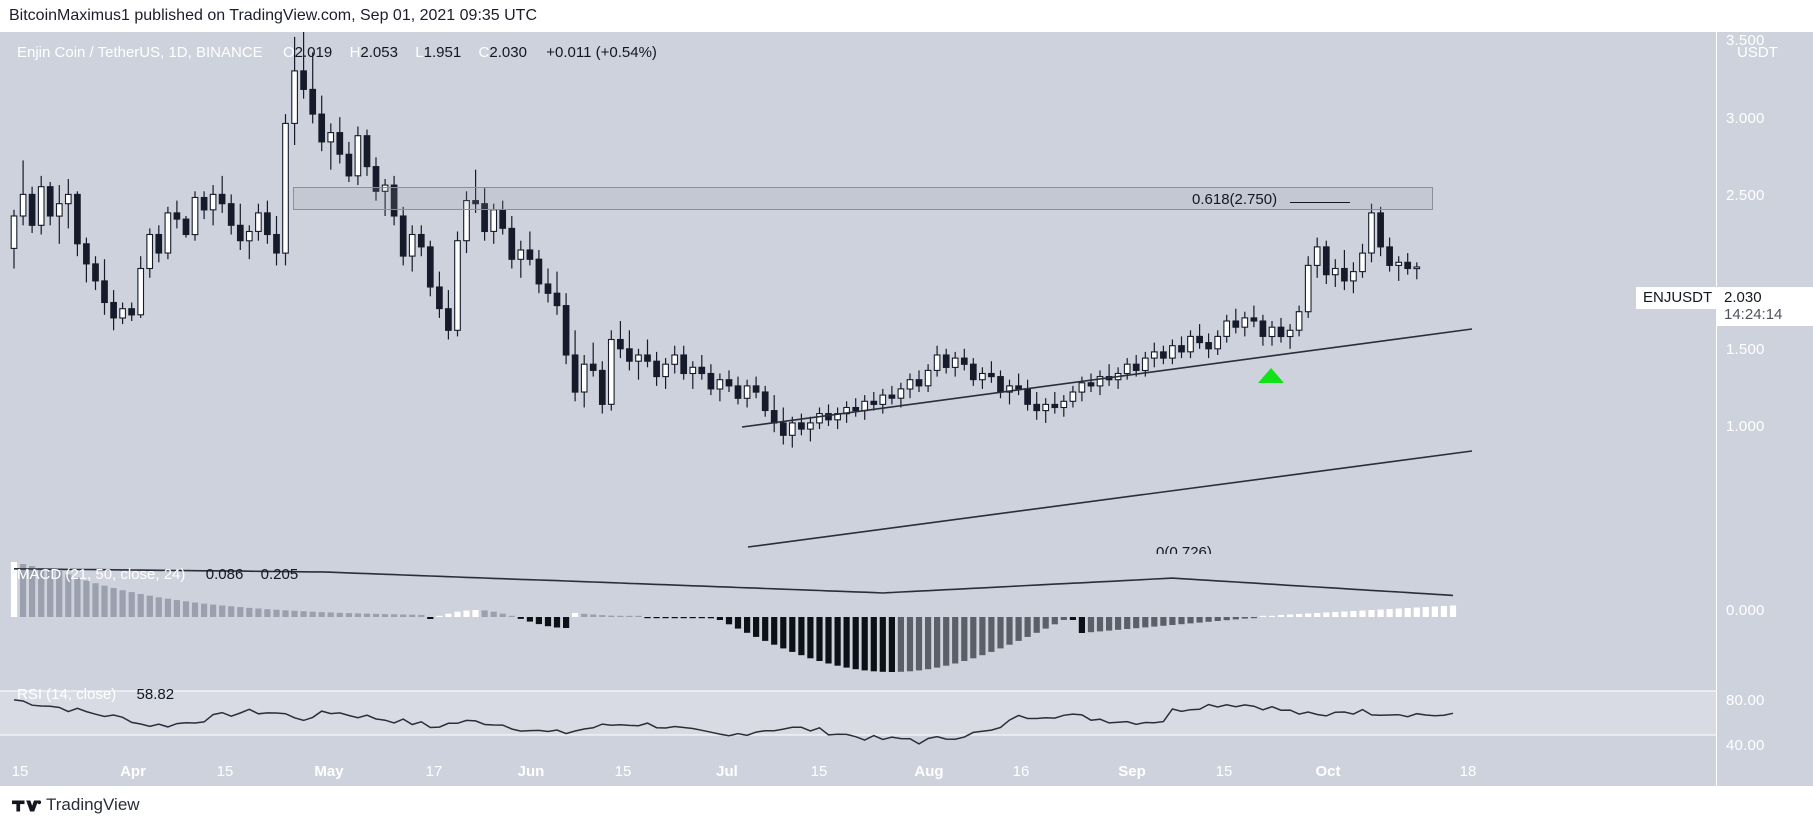 This screenshot has width=1813, height=827. I want to click on time-tick-aug-9: Aug, so click(929, 771).